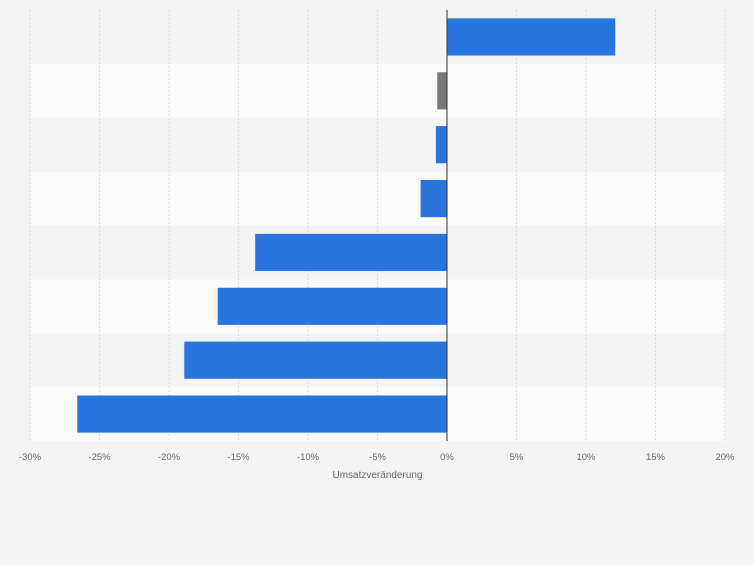  What do you see at coordinates (169, 457) in the screenshot?
I see `x-tick-label: -20%` at bounding box center [169, 457].